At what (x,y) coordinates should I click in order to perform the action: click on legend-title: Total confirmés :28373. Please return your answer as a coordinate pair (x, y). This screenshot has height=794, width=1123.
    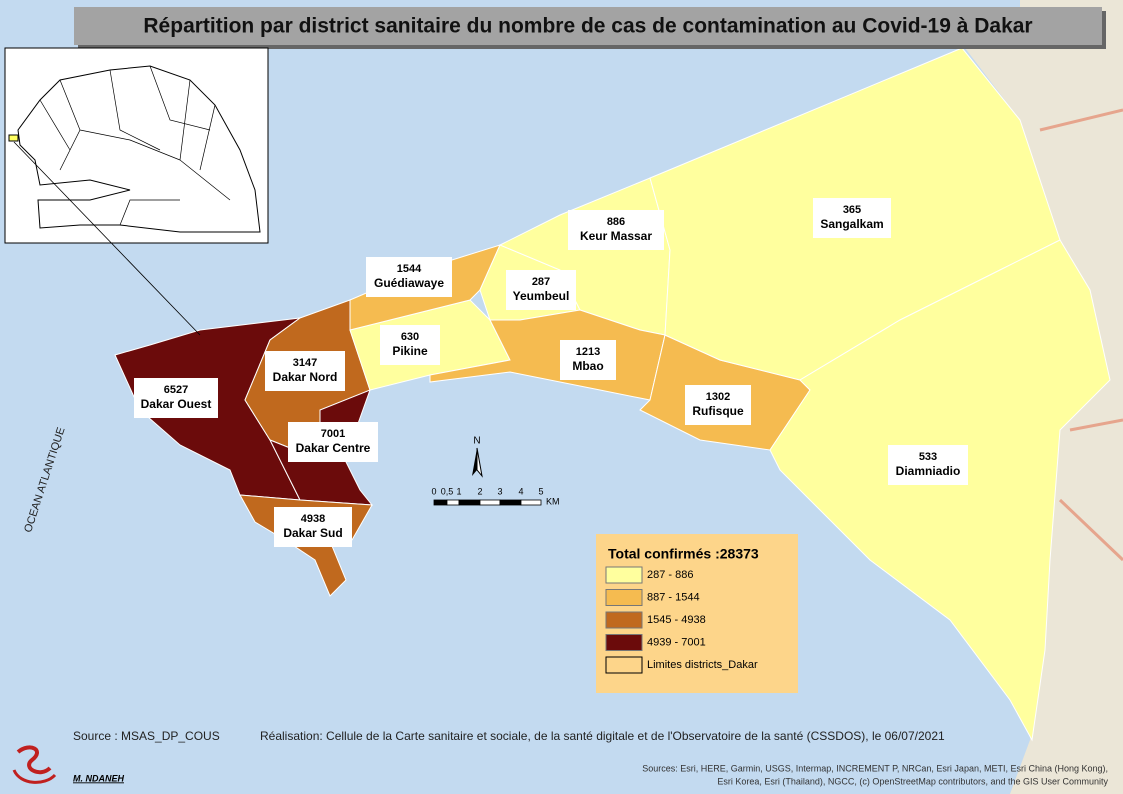
    Looking at the image, I should click on (683, 554).